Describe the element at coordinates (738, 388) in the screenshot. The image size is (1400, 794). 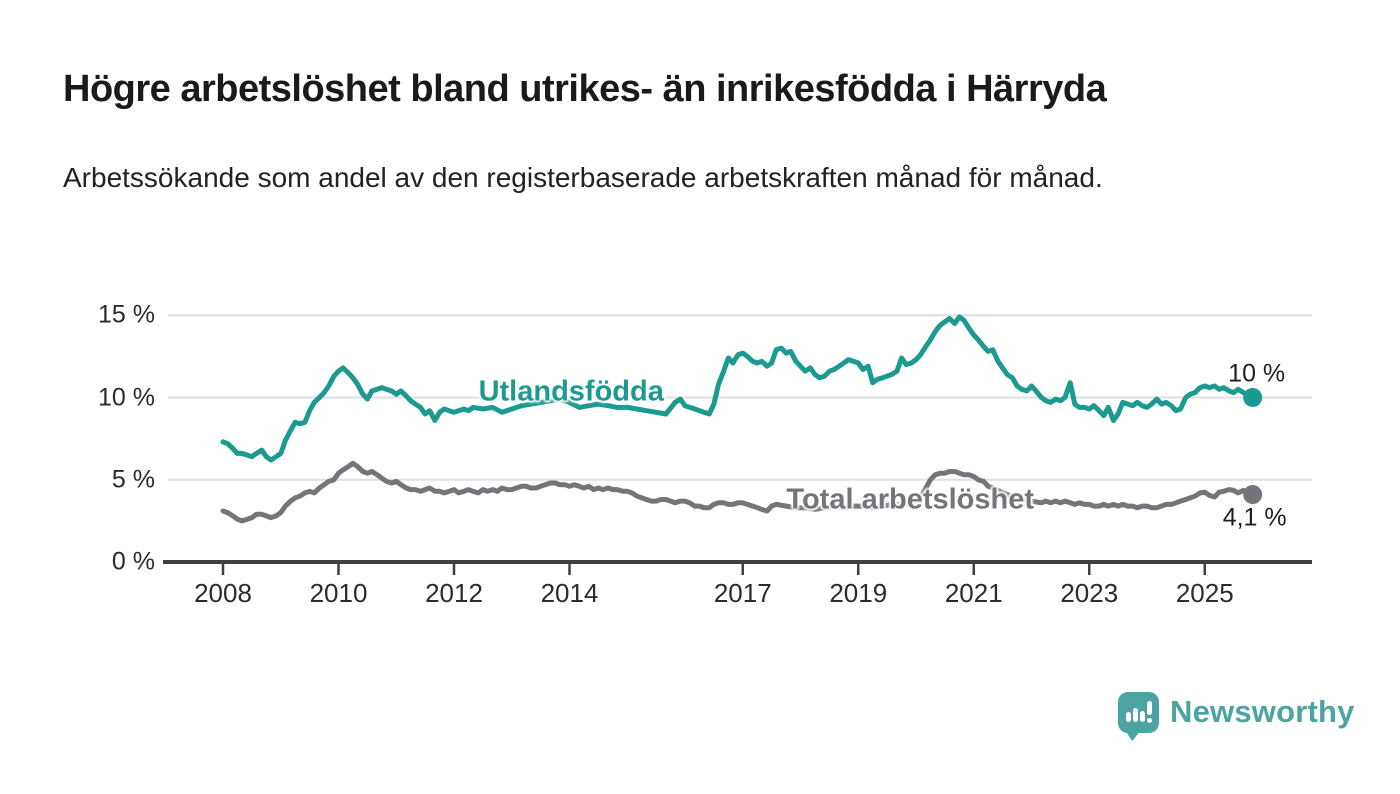
I see `series-line-utlandsfodda` at that location.